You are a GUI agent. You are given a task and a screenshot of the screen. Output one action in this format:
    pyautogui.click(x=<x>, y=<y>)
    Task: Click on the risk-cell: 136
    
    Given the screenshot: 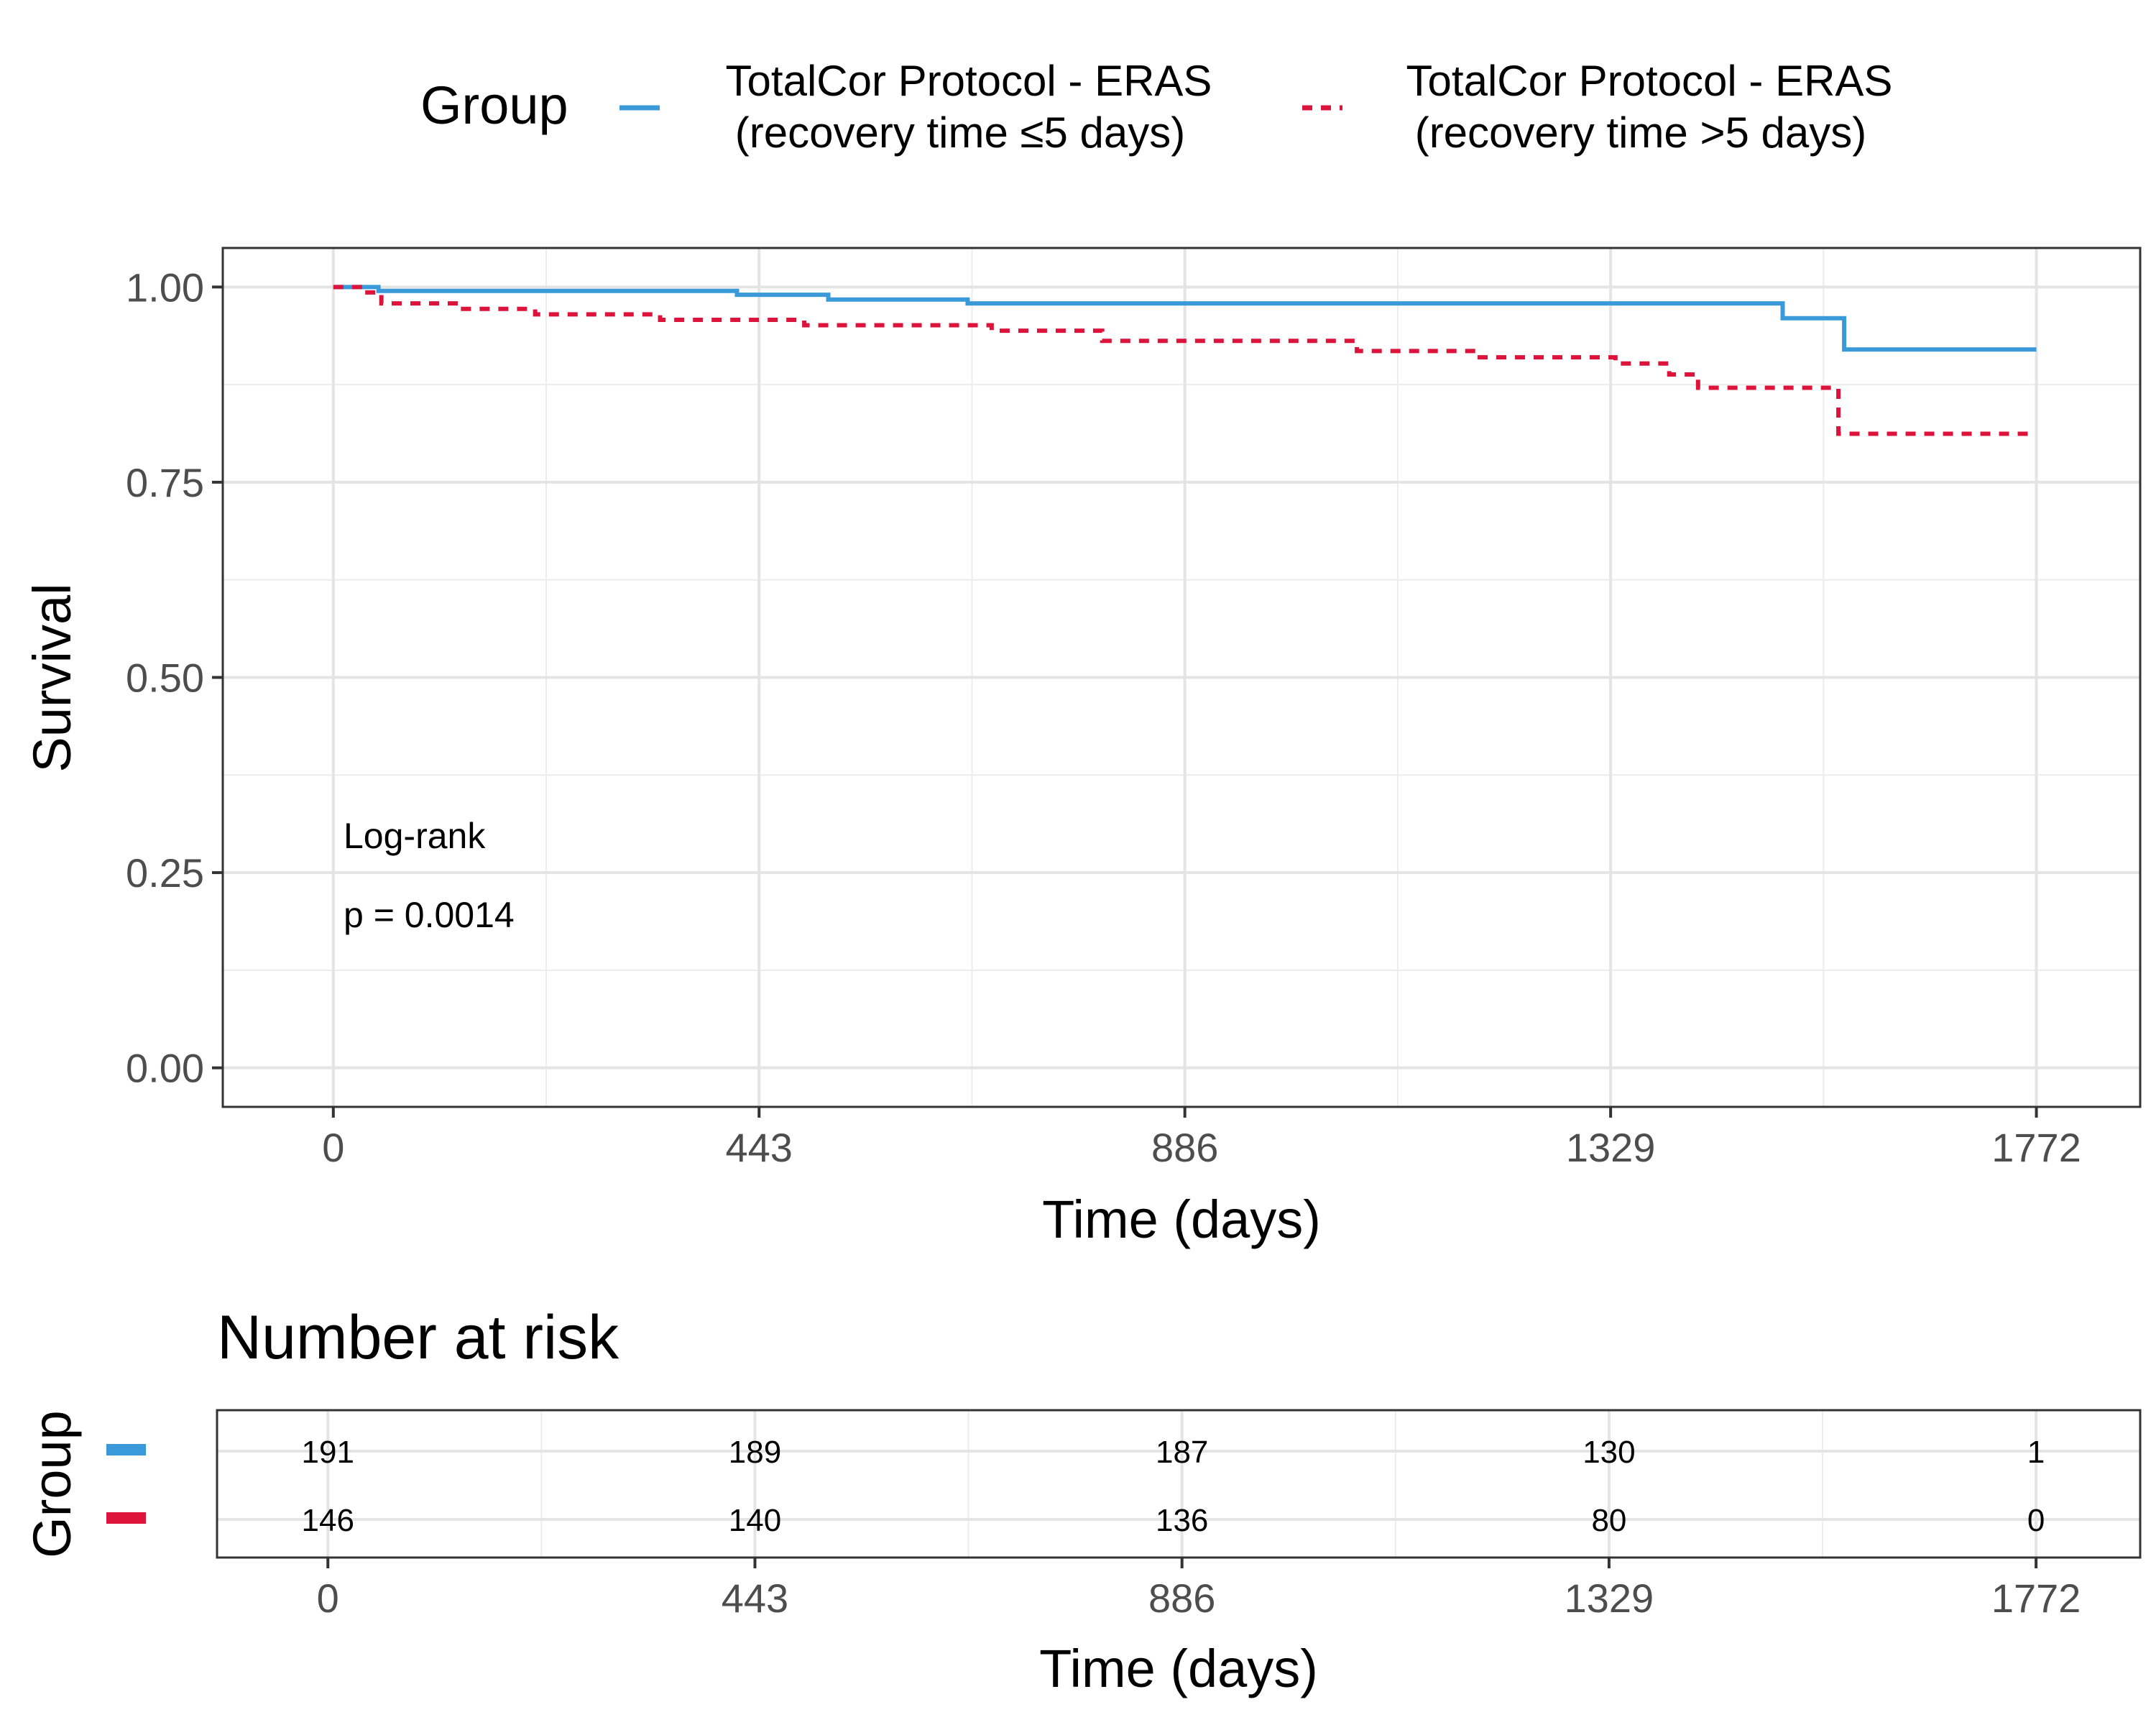 What is the action you would take?
    pyautogui.click(x=1182, y=1520)
    